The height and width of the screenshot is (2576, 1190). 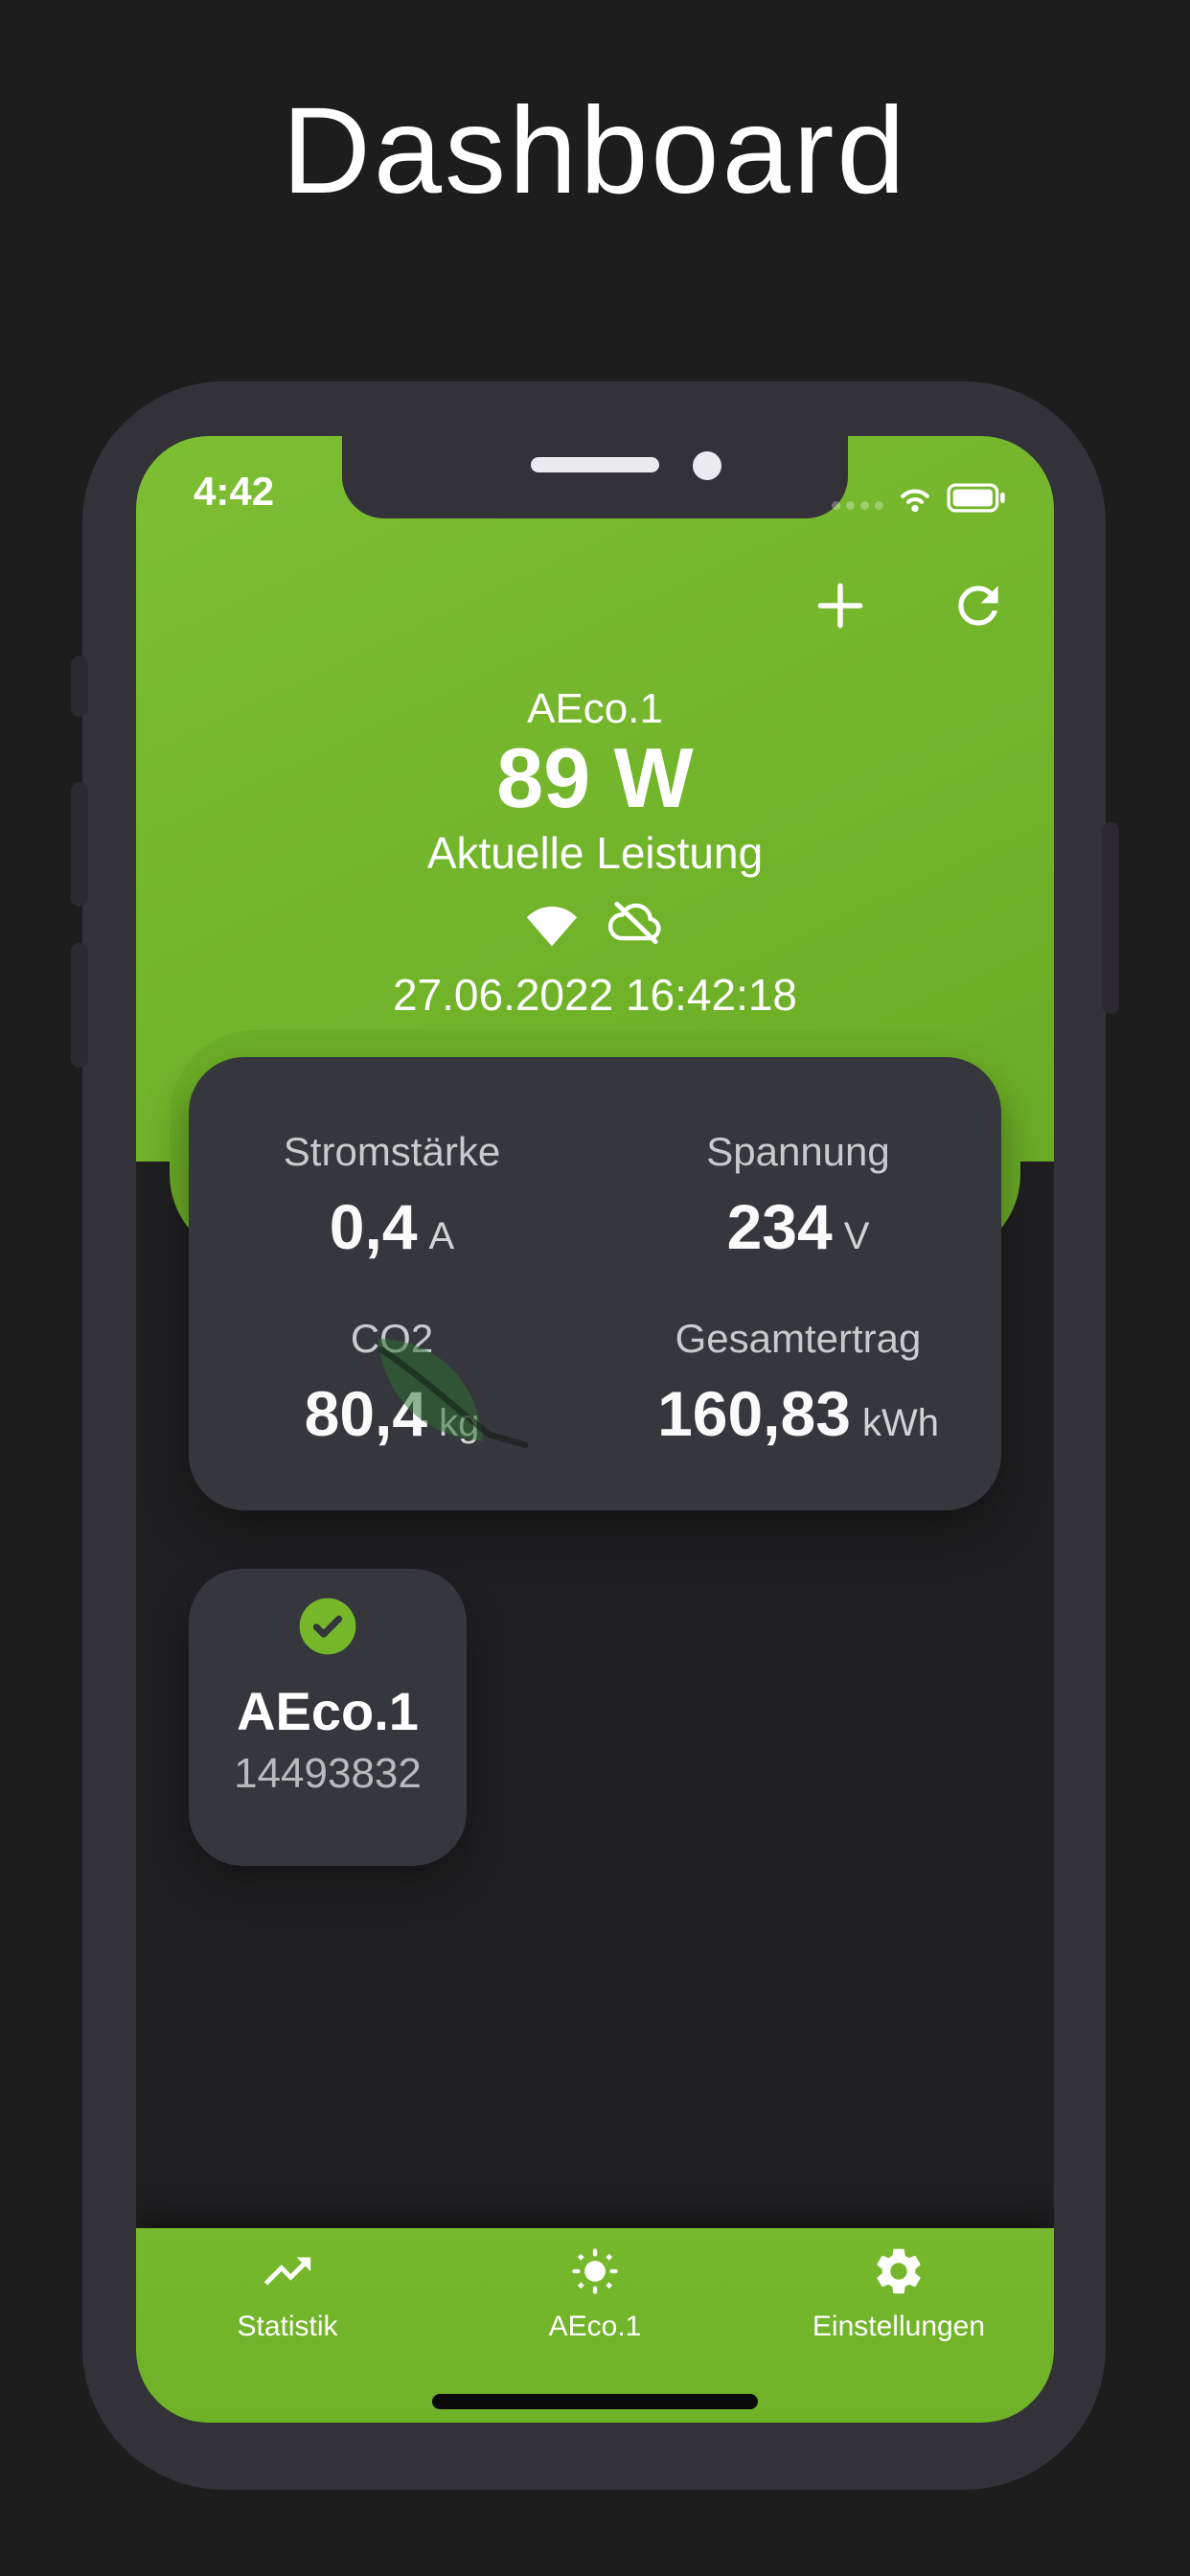 What do you see at coordinates (552, 927) in the screenshot?
I see `wifi-signal-icon` at bounding box center [552, 927].